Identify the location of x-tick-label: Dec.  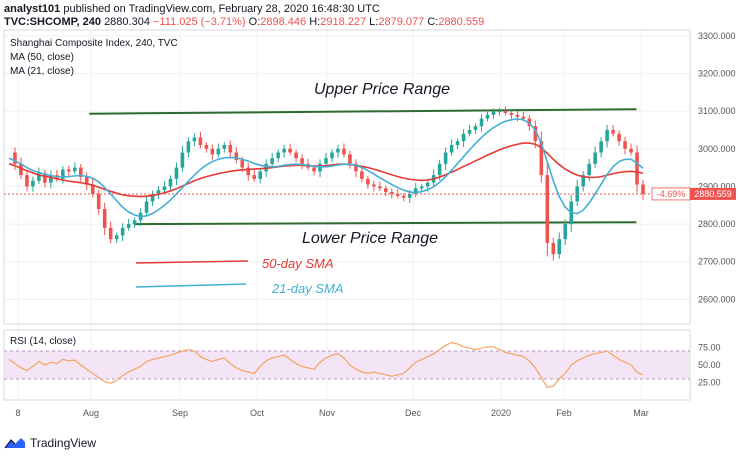
(413, 413).